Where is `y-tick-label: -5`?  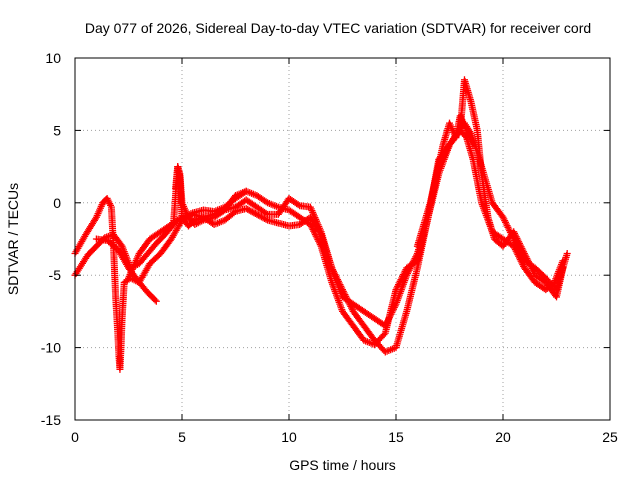 y-tick-label: -5 is located at coordinates (55, 275).